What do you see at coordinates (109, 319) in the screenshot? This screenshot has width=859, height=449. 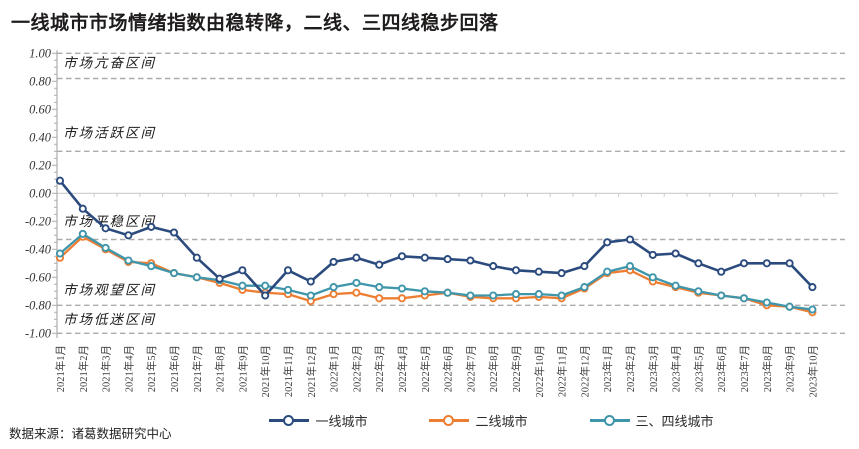 I see `zone-label: 市场低迷区间` at bounding box center [109, 319].